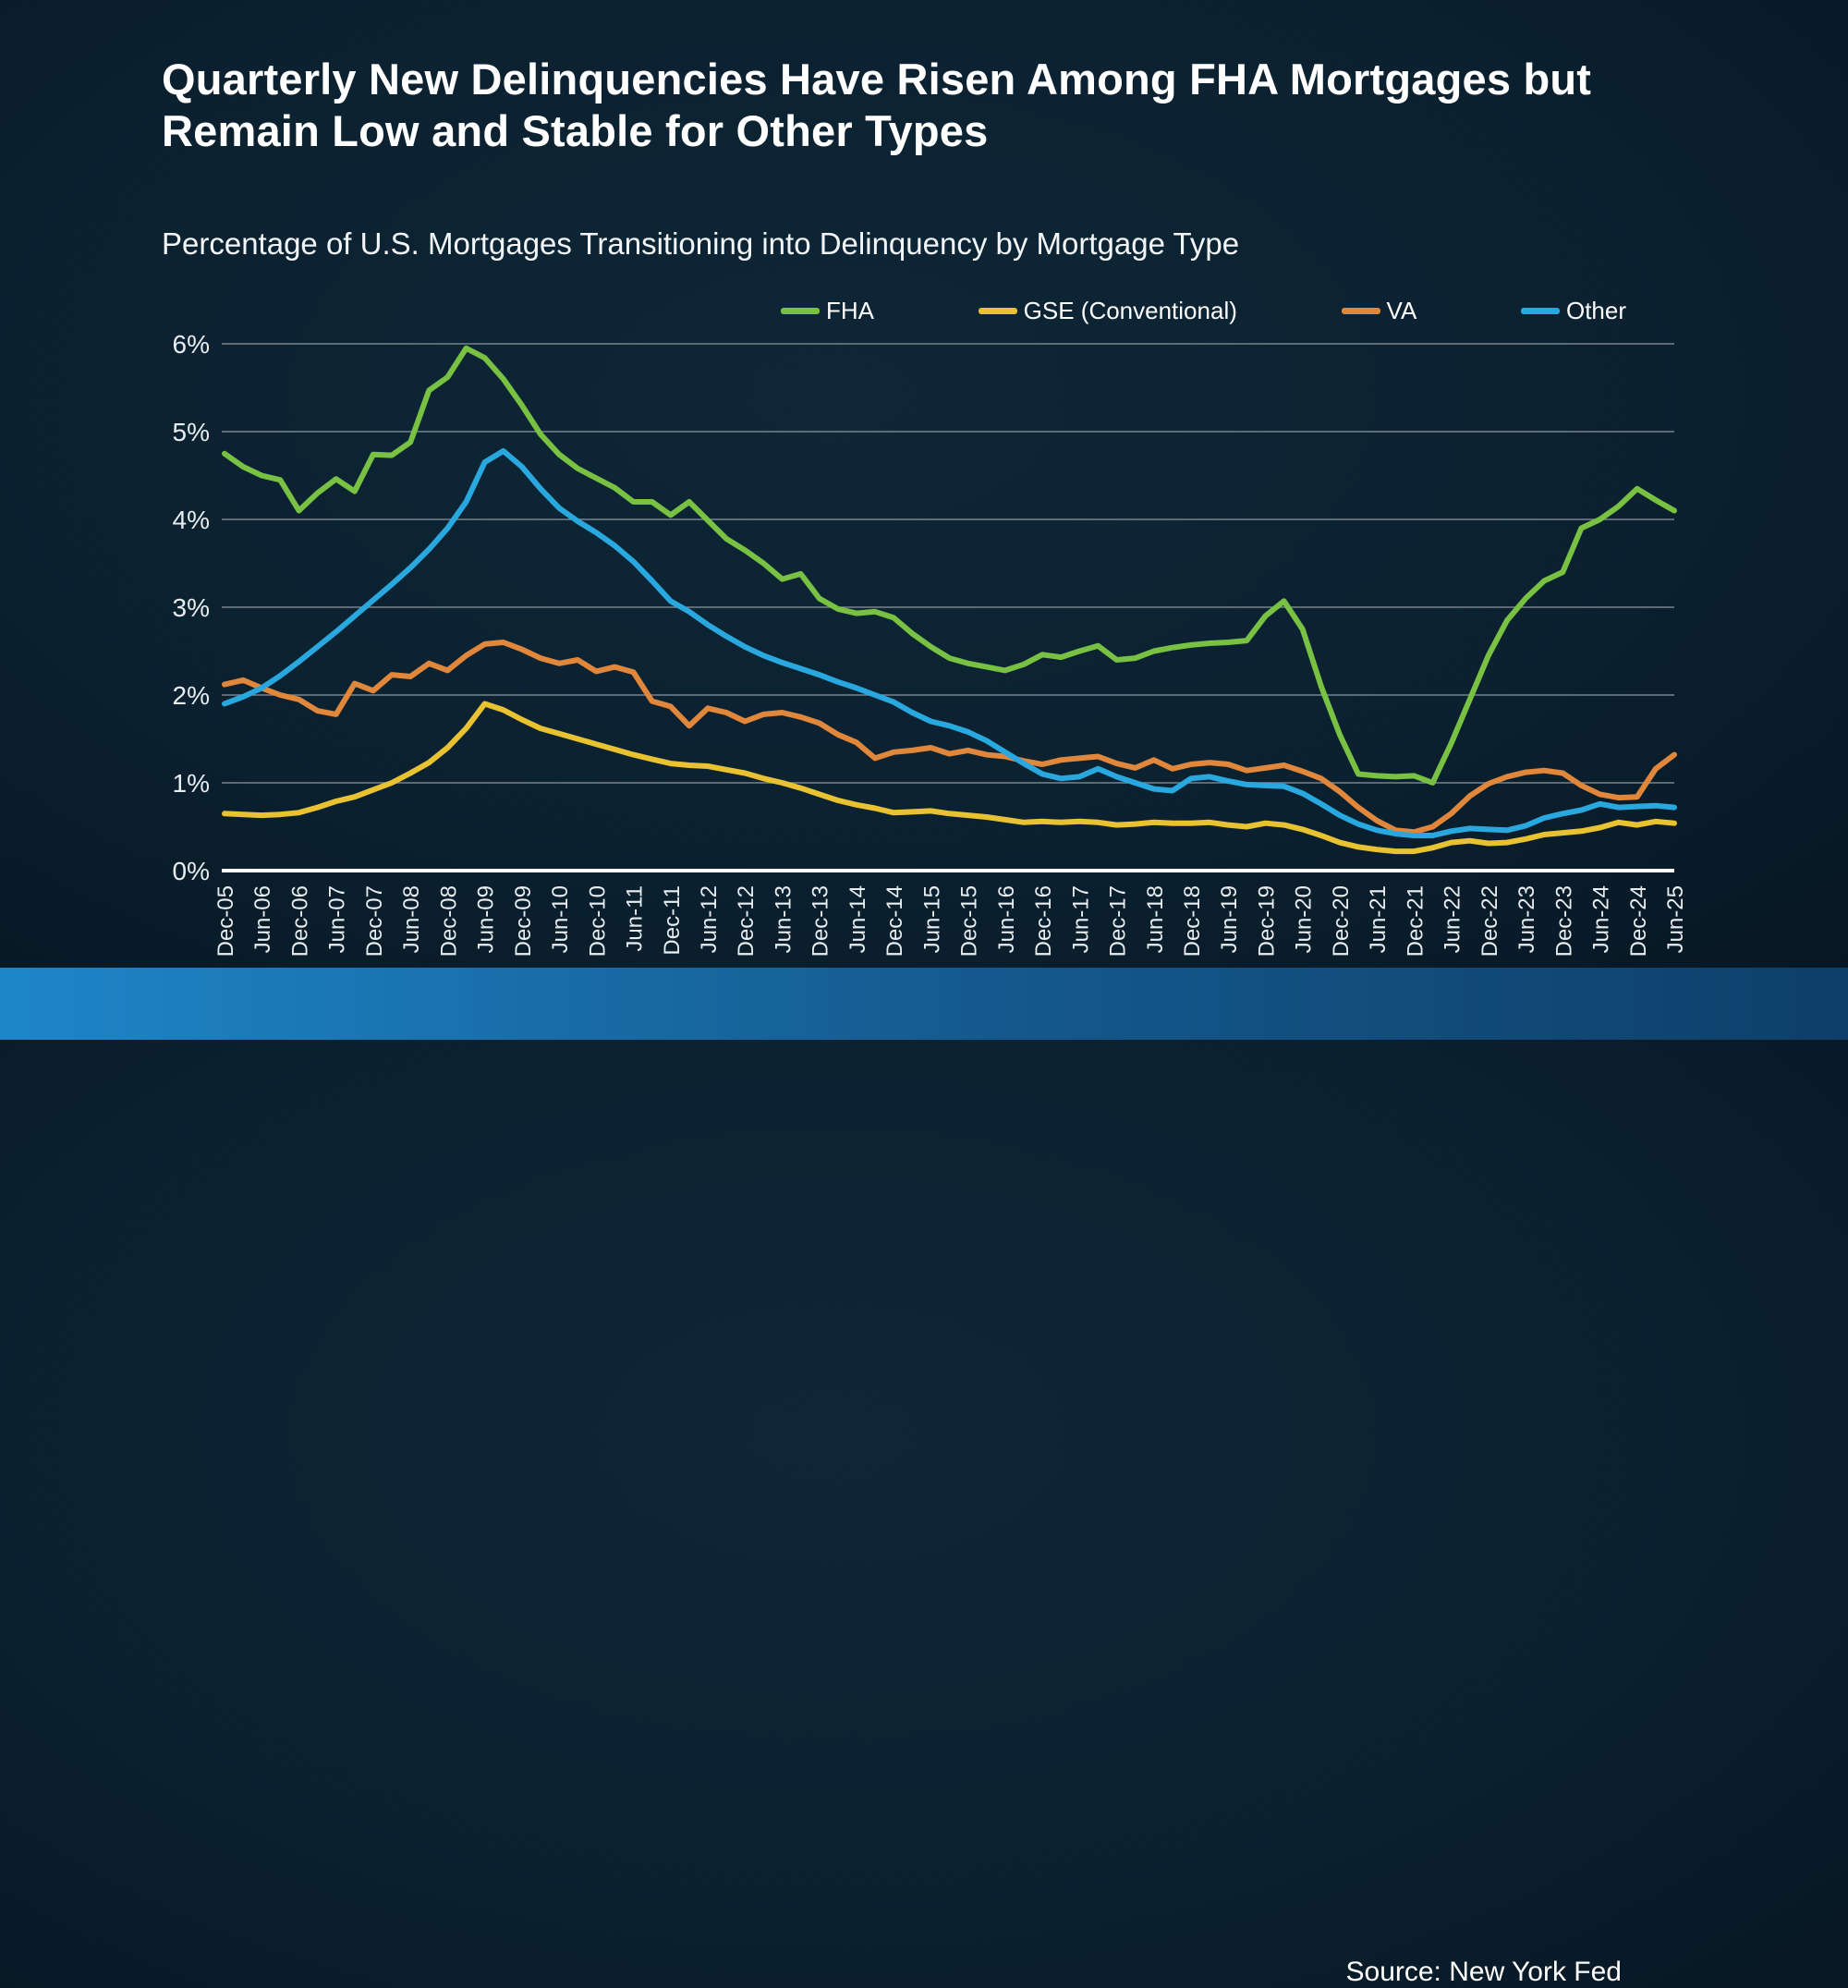 This screenshot has width=1848, height=1988. What do you see at coordinates (338, 919) in the screenshot?
I see `x-tick-label: Jun-07` at bounding box center [338, 919].